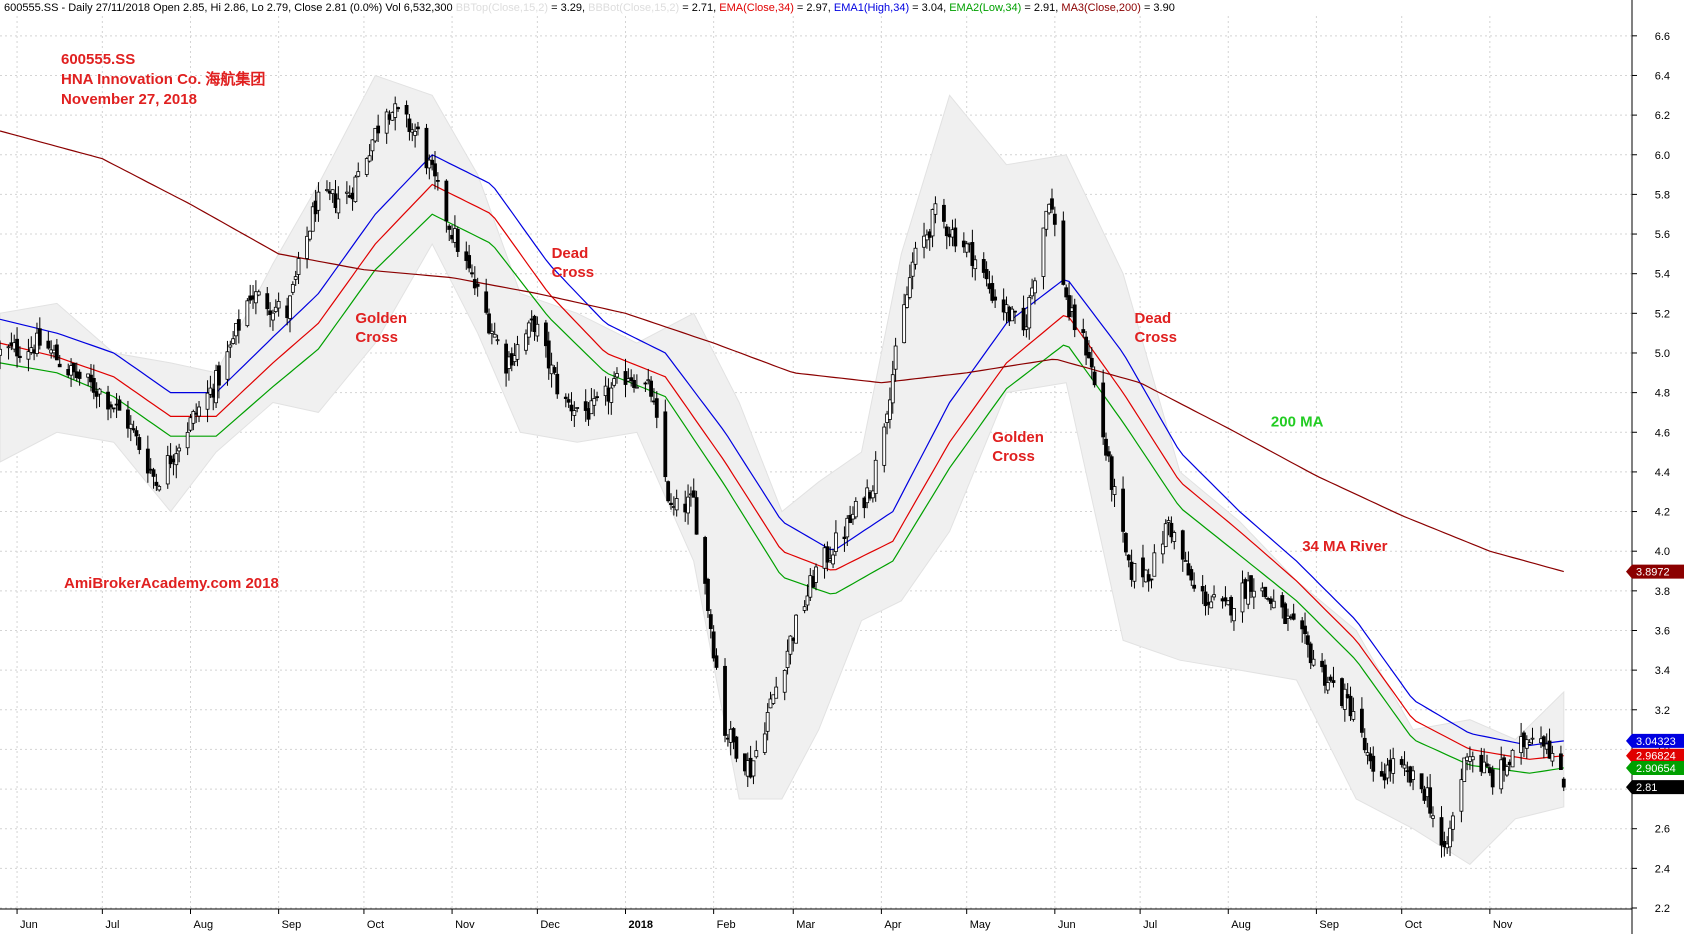 The height and width of the screenshot is (939, 1693). Describe the element at coordinates (1662, 552) in the screenshot. I see `y-tick-label: 4.0` at that location.